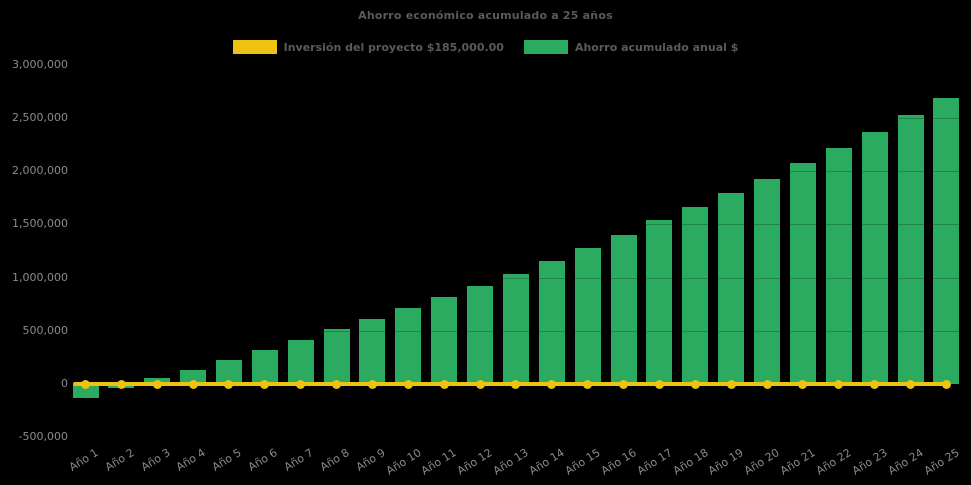 The height and width of the screenshot is (485, 971). I want to click on legend-item-savings: Ahorro acumulado anual $, so click(631, 47).